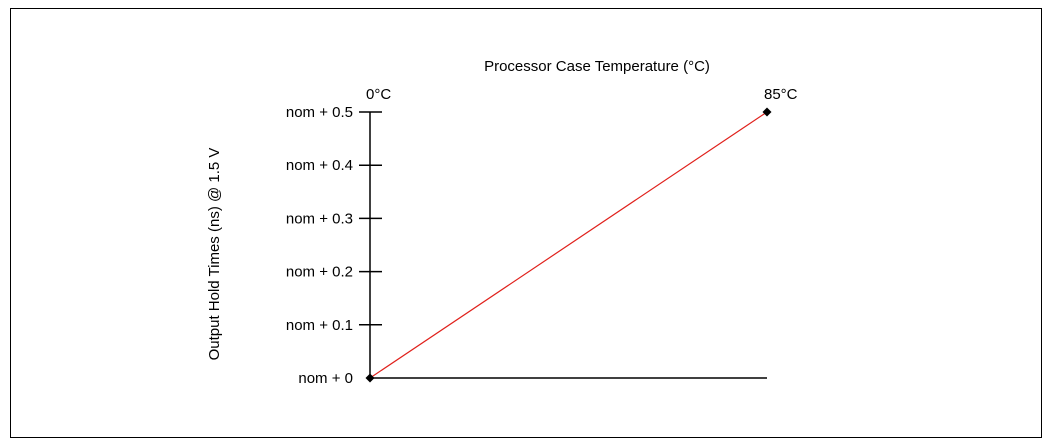 This screenshot has width=1053, height=438. What do you see at coordinates (319, 218) in the screenshot?
I see `y-tick-label: nom + 0.3` at bounding box center [319, 218].